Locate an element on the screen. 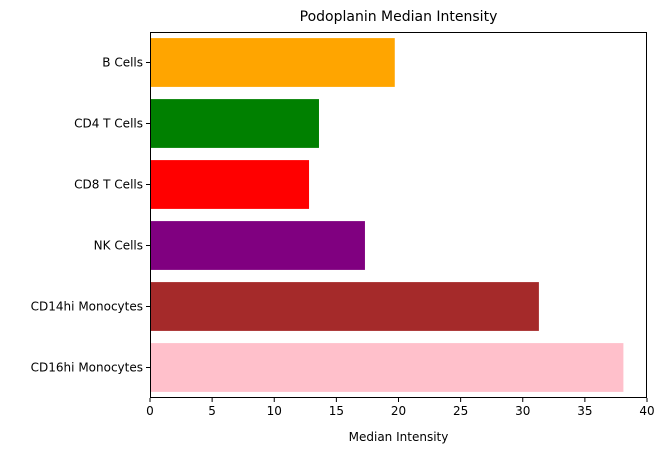 The image size is (664, 457). x-tick-label: 5 is located at coordinates (212, 411).